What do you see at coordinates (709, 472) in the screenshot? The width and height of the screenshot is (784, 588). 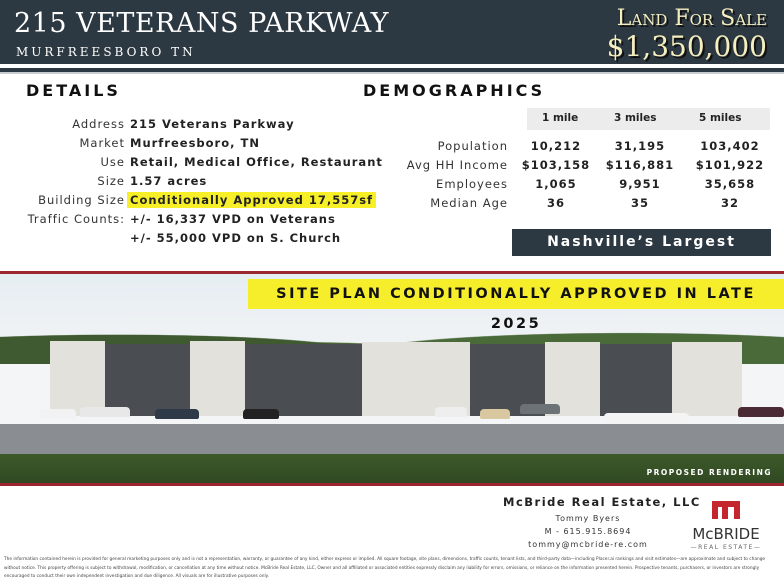 I see `rendering-caption: PROPOSED RENDERING` at bounding box center [709, 472].